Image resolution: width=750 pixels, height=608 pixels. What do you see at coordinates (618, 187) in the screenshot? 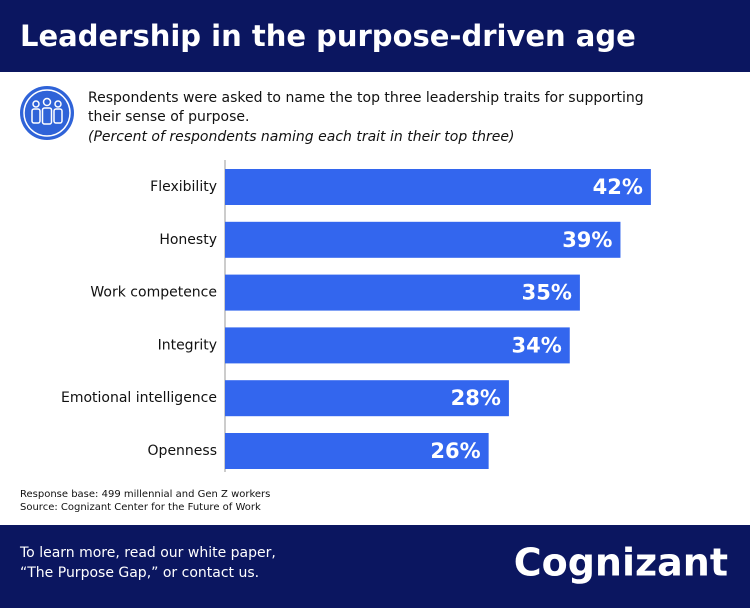
I see `value-label: 42%` at bounding box center [618, 187].